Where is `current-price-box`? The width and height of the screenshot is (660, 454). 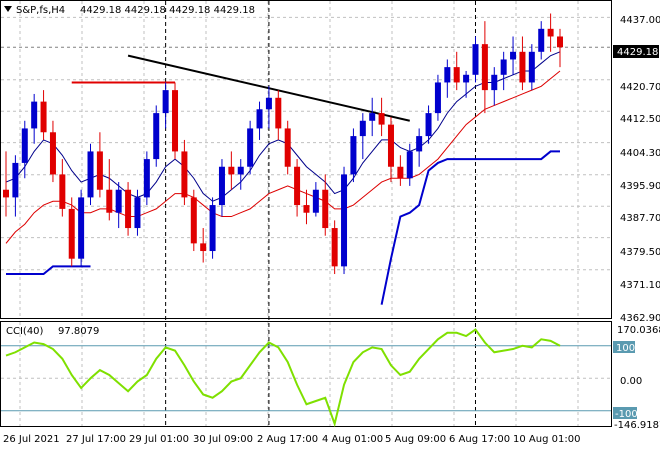
current-price-box is located at coordinates (636, 51).